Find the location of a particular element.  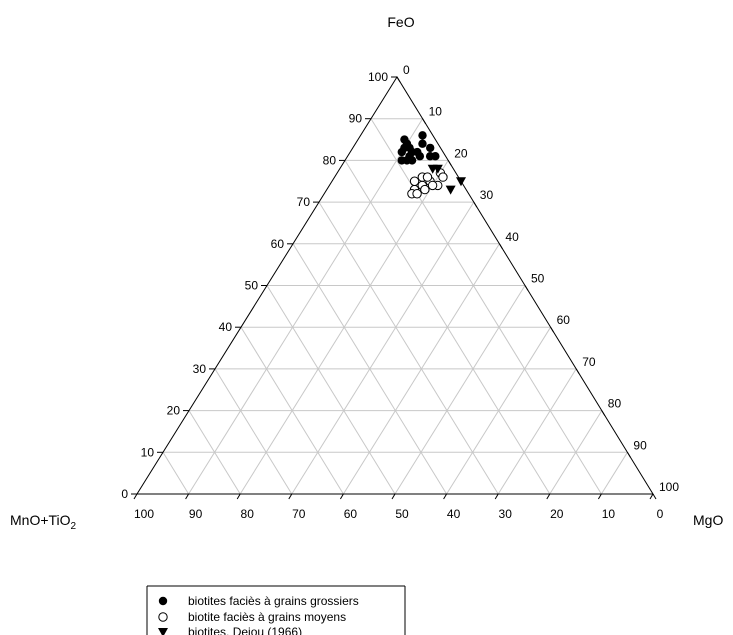

apex-label-left-main: MnO+TiO is located at coordinates (40, 520).